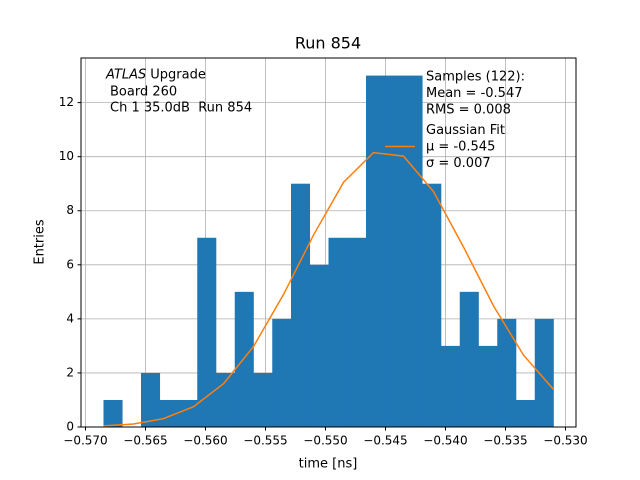 The height and width of the screenshot is (480, 640). Describe the element at coordinates (385, 441) in the screenshot. I see `x-tick-label: −0.545` at that location.